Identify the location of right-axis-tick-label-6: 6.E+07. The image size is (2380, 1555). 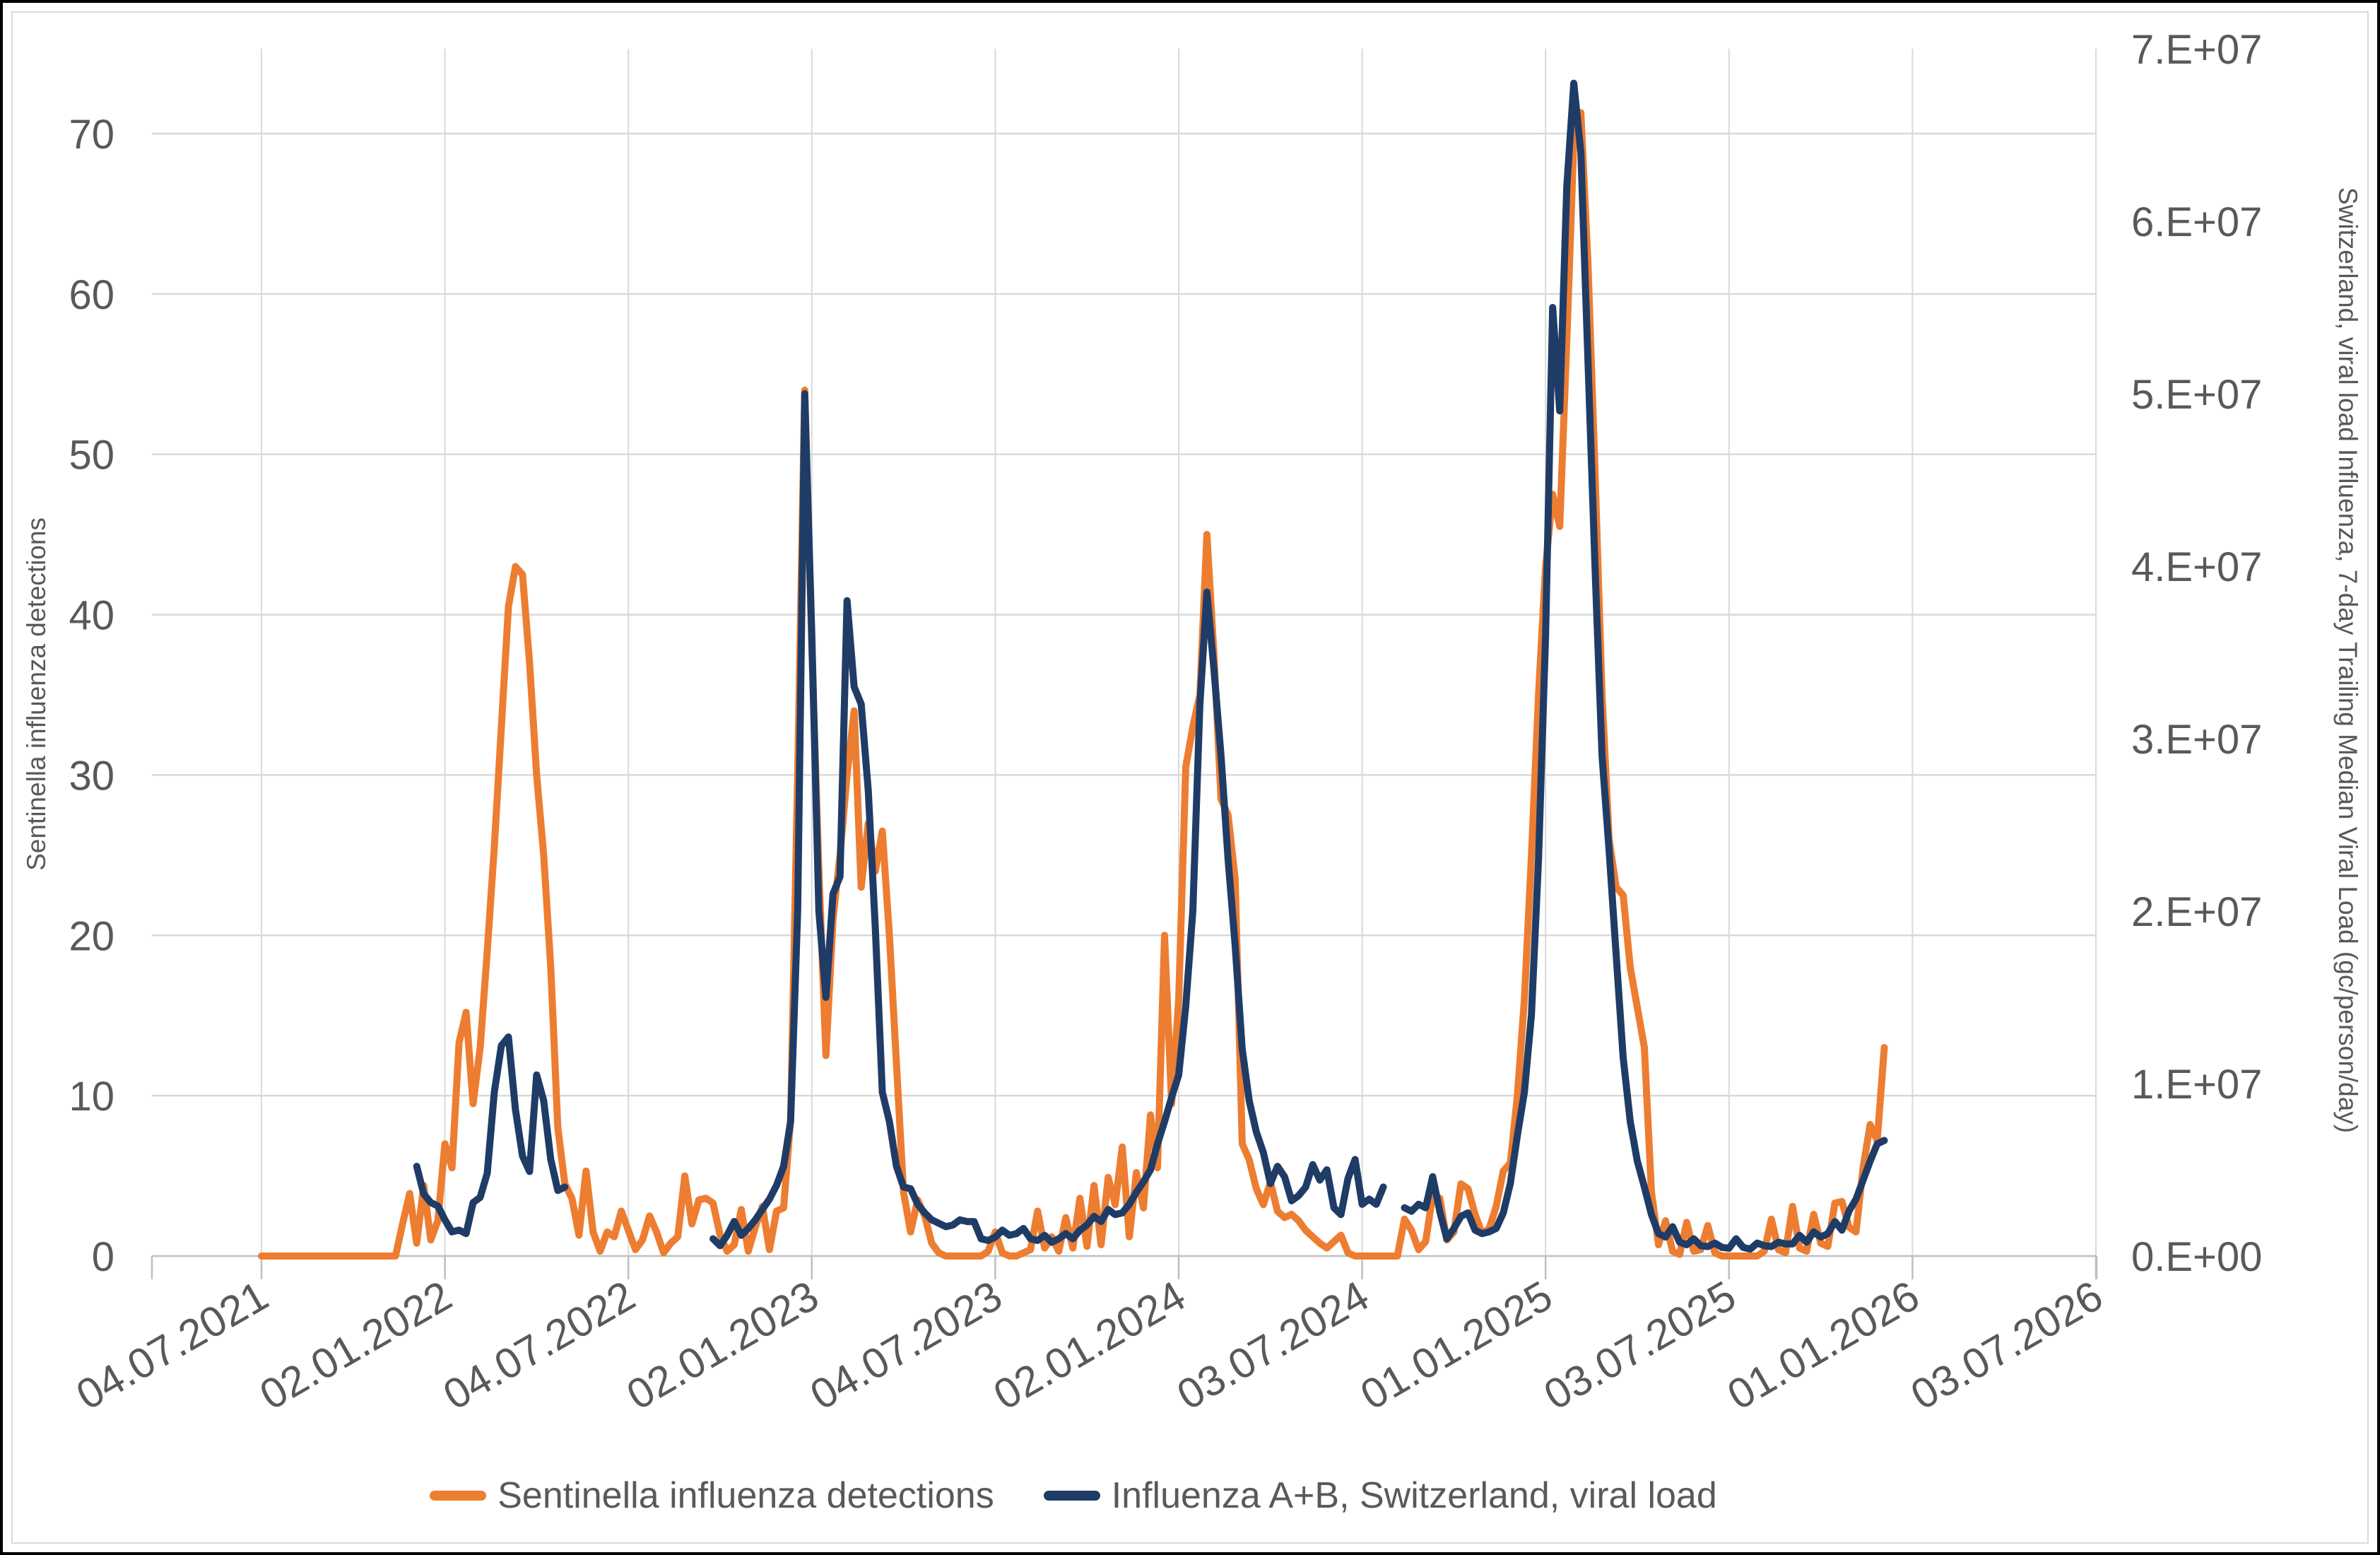
(2196, 222).